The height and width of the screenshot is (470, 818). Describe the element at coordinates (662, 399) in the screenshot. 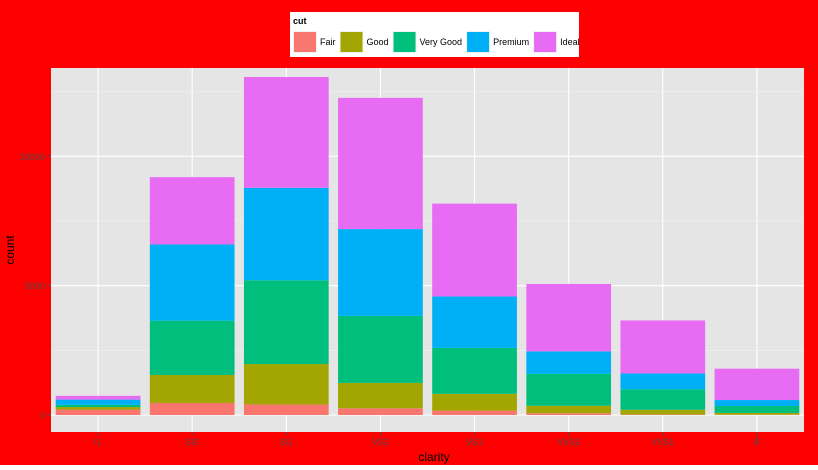

I see `bar-very-good-vvs1` at that location.